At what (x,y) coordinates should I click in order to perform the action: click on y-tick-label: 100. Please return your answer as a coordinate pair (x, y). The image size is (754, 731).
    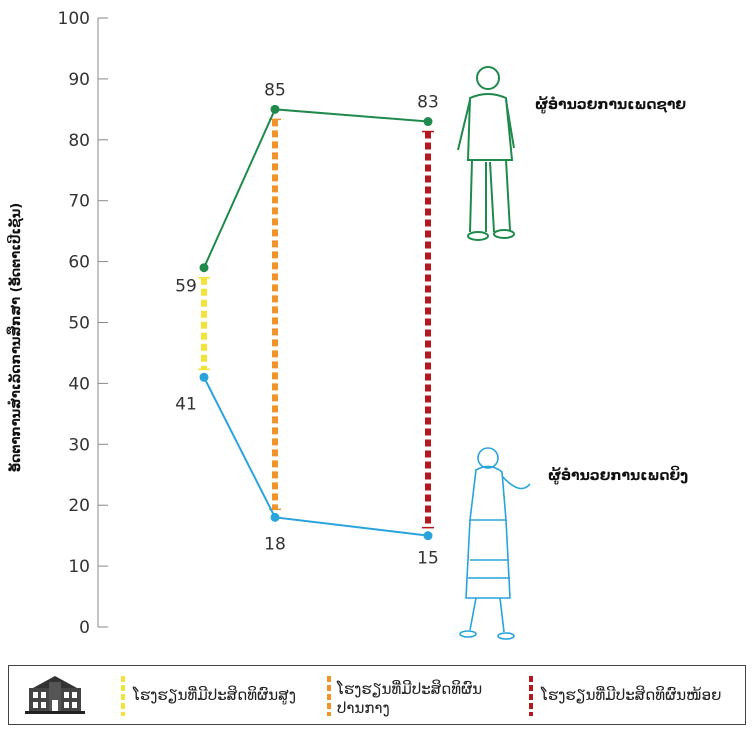
    Looking at the image, I should click on (74, 19).